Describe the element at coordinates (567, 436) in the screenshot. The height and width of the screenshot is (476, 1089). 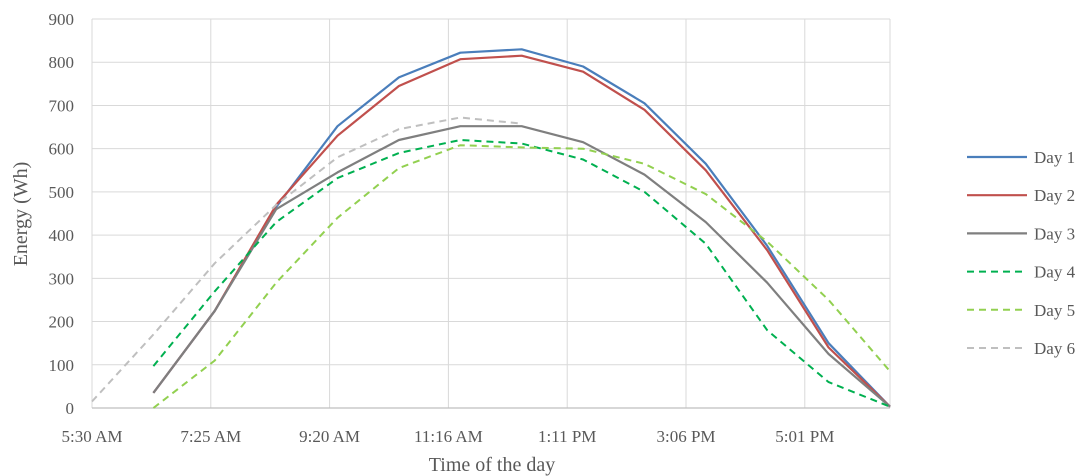
I see `x-tick-label: 1:11 PM` at that location.